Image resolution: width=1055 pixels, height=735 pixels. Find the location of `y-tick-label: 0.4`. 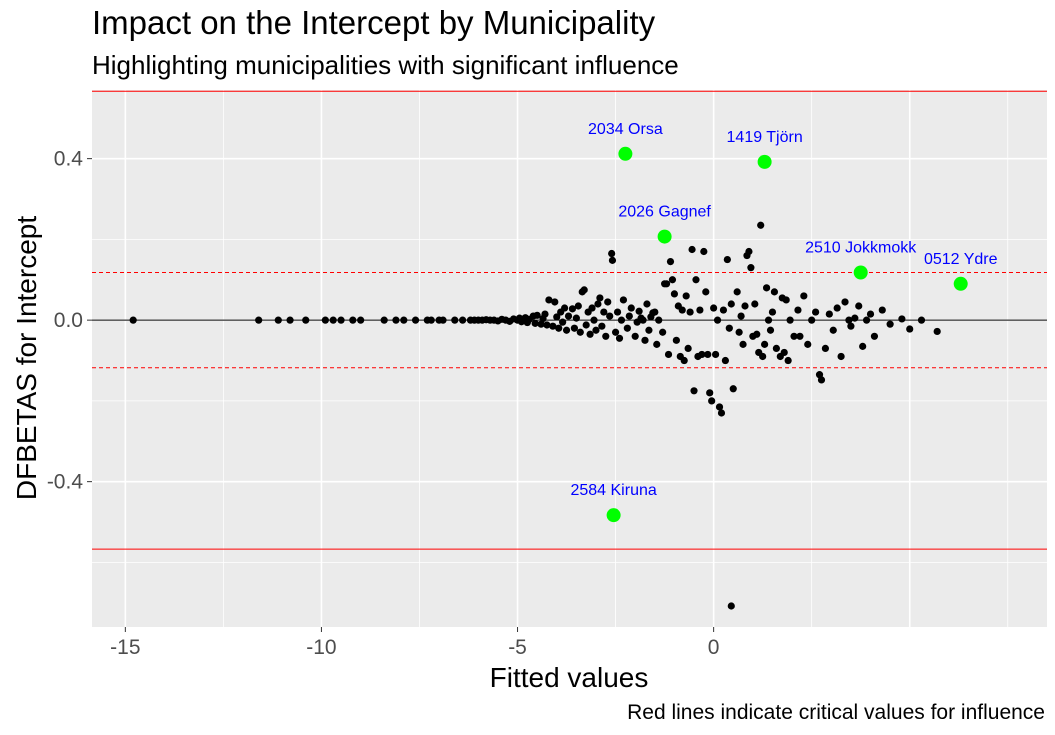

y-tick-label: 0.4 is located at coordinates (69, 159).